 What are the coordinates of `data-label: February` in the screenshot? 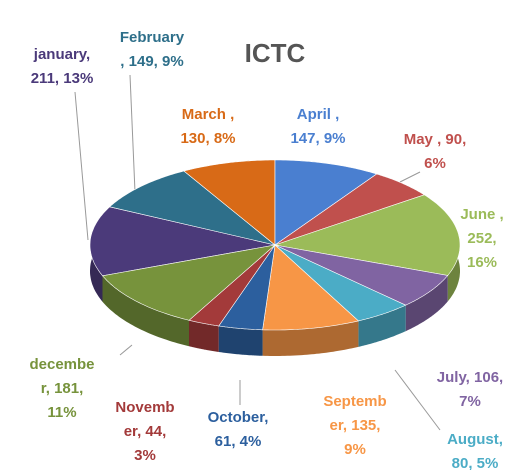 It's located at (152, 37).